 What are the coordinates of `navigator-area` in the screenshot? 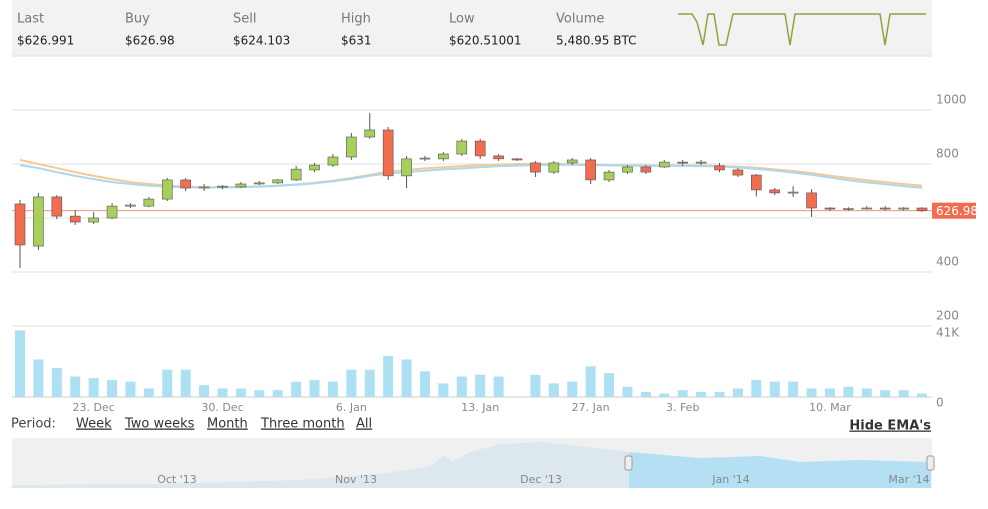 It's located at (320, 465).